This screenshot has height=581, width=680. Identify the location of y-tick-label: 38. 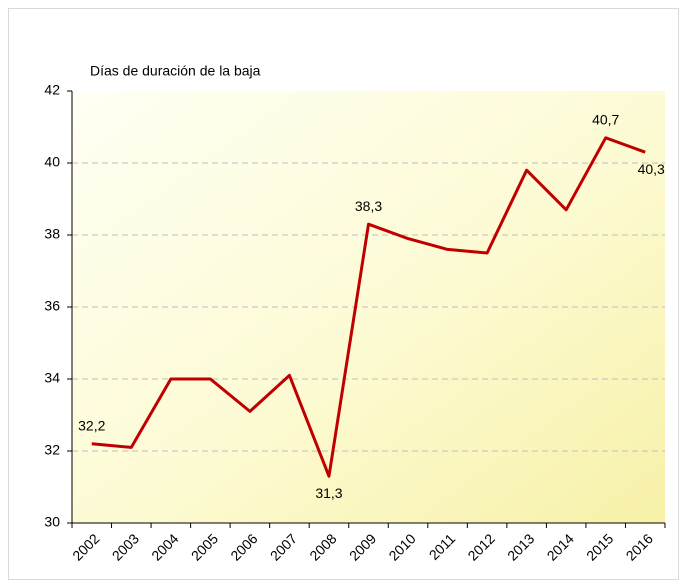
(52, 234).